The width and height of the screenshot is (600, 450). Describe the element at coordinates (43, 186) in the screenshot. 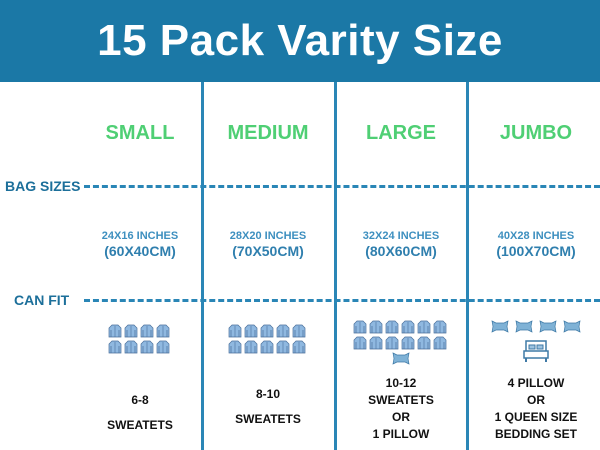

I see `bag-sizes-label: BAG SIZES` at that location.